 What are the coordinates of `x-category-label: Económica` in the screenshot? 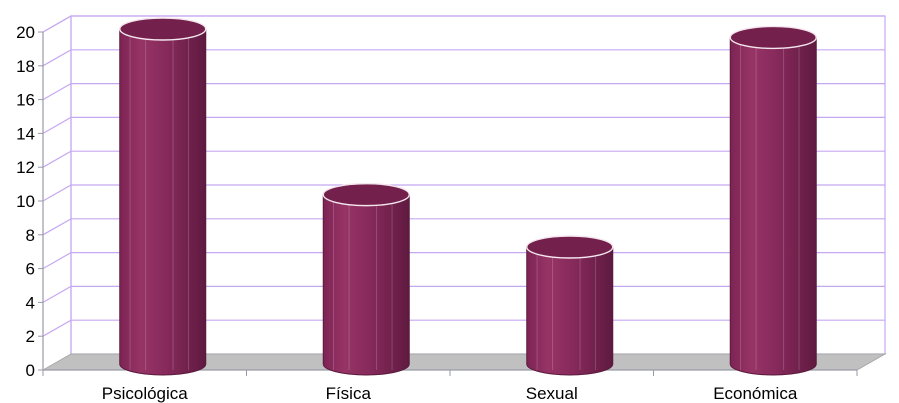 It's located at (755, 393).